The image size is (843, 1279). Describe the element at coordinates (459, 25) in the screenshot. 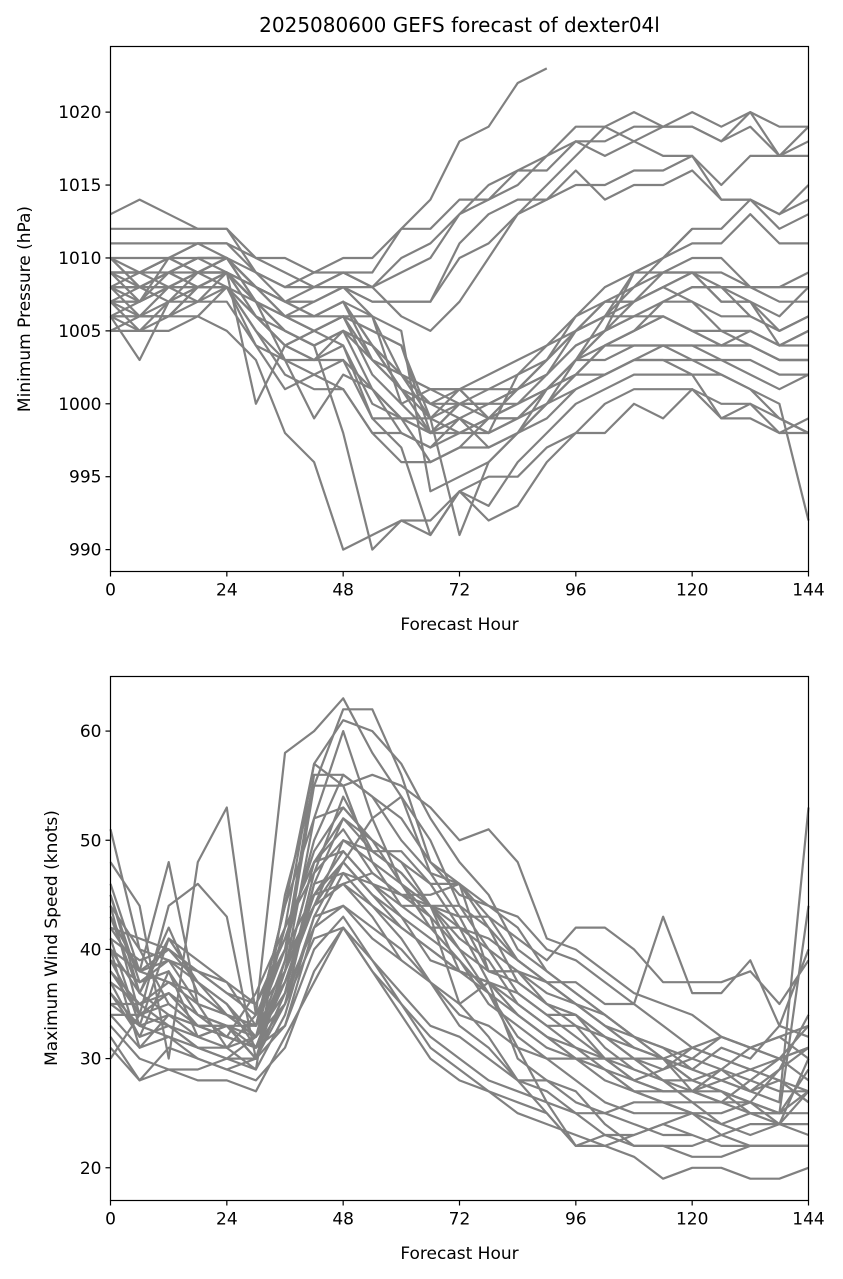

I see `chart-title: 2025080600 GEFS forecast of dexter04l` at that location.